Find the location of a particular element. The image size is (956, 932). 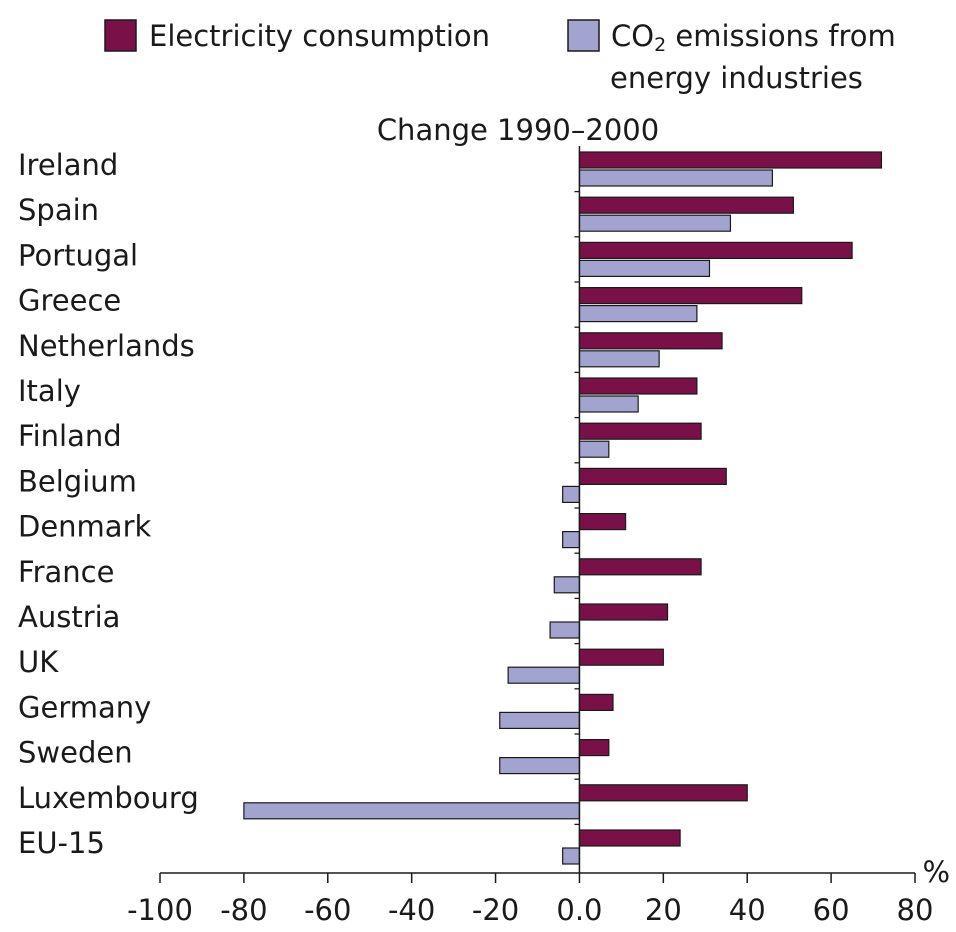

bar-electricity-austria is located at coordinates (623, 612).